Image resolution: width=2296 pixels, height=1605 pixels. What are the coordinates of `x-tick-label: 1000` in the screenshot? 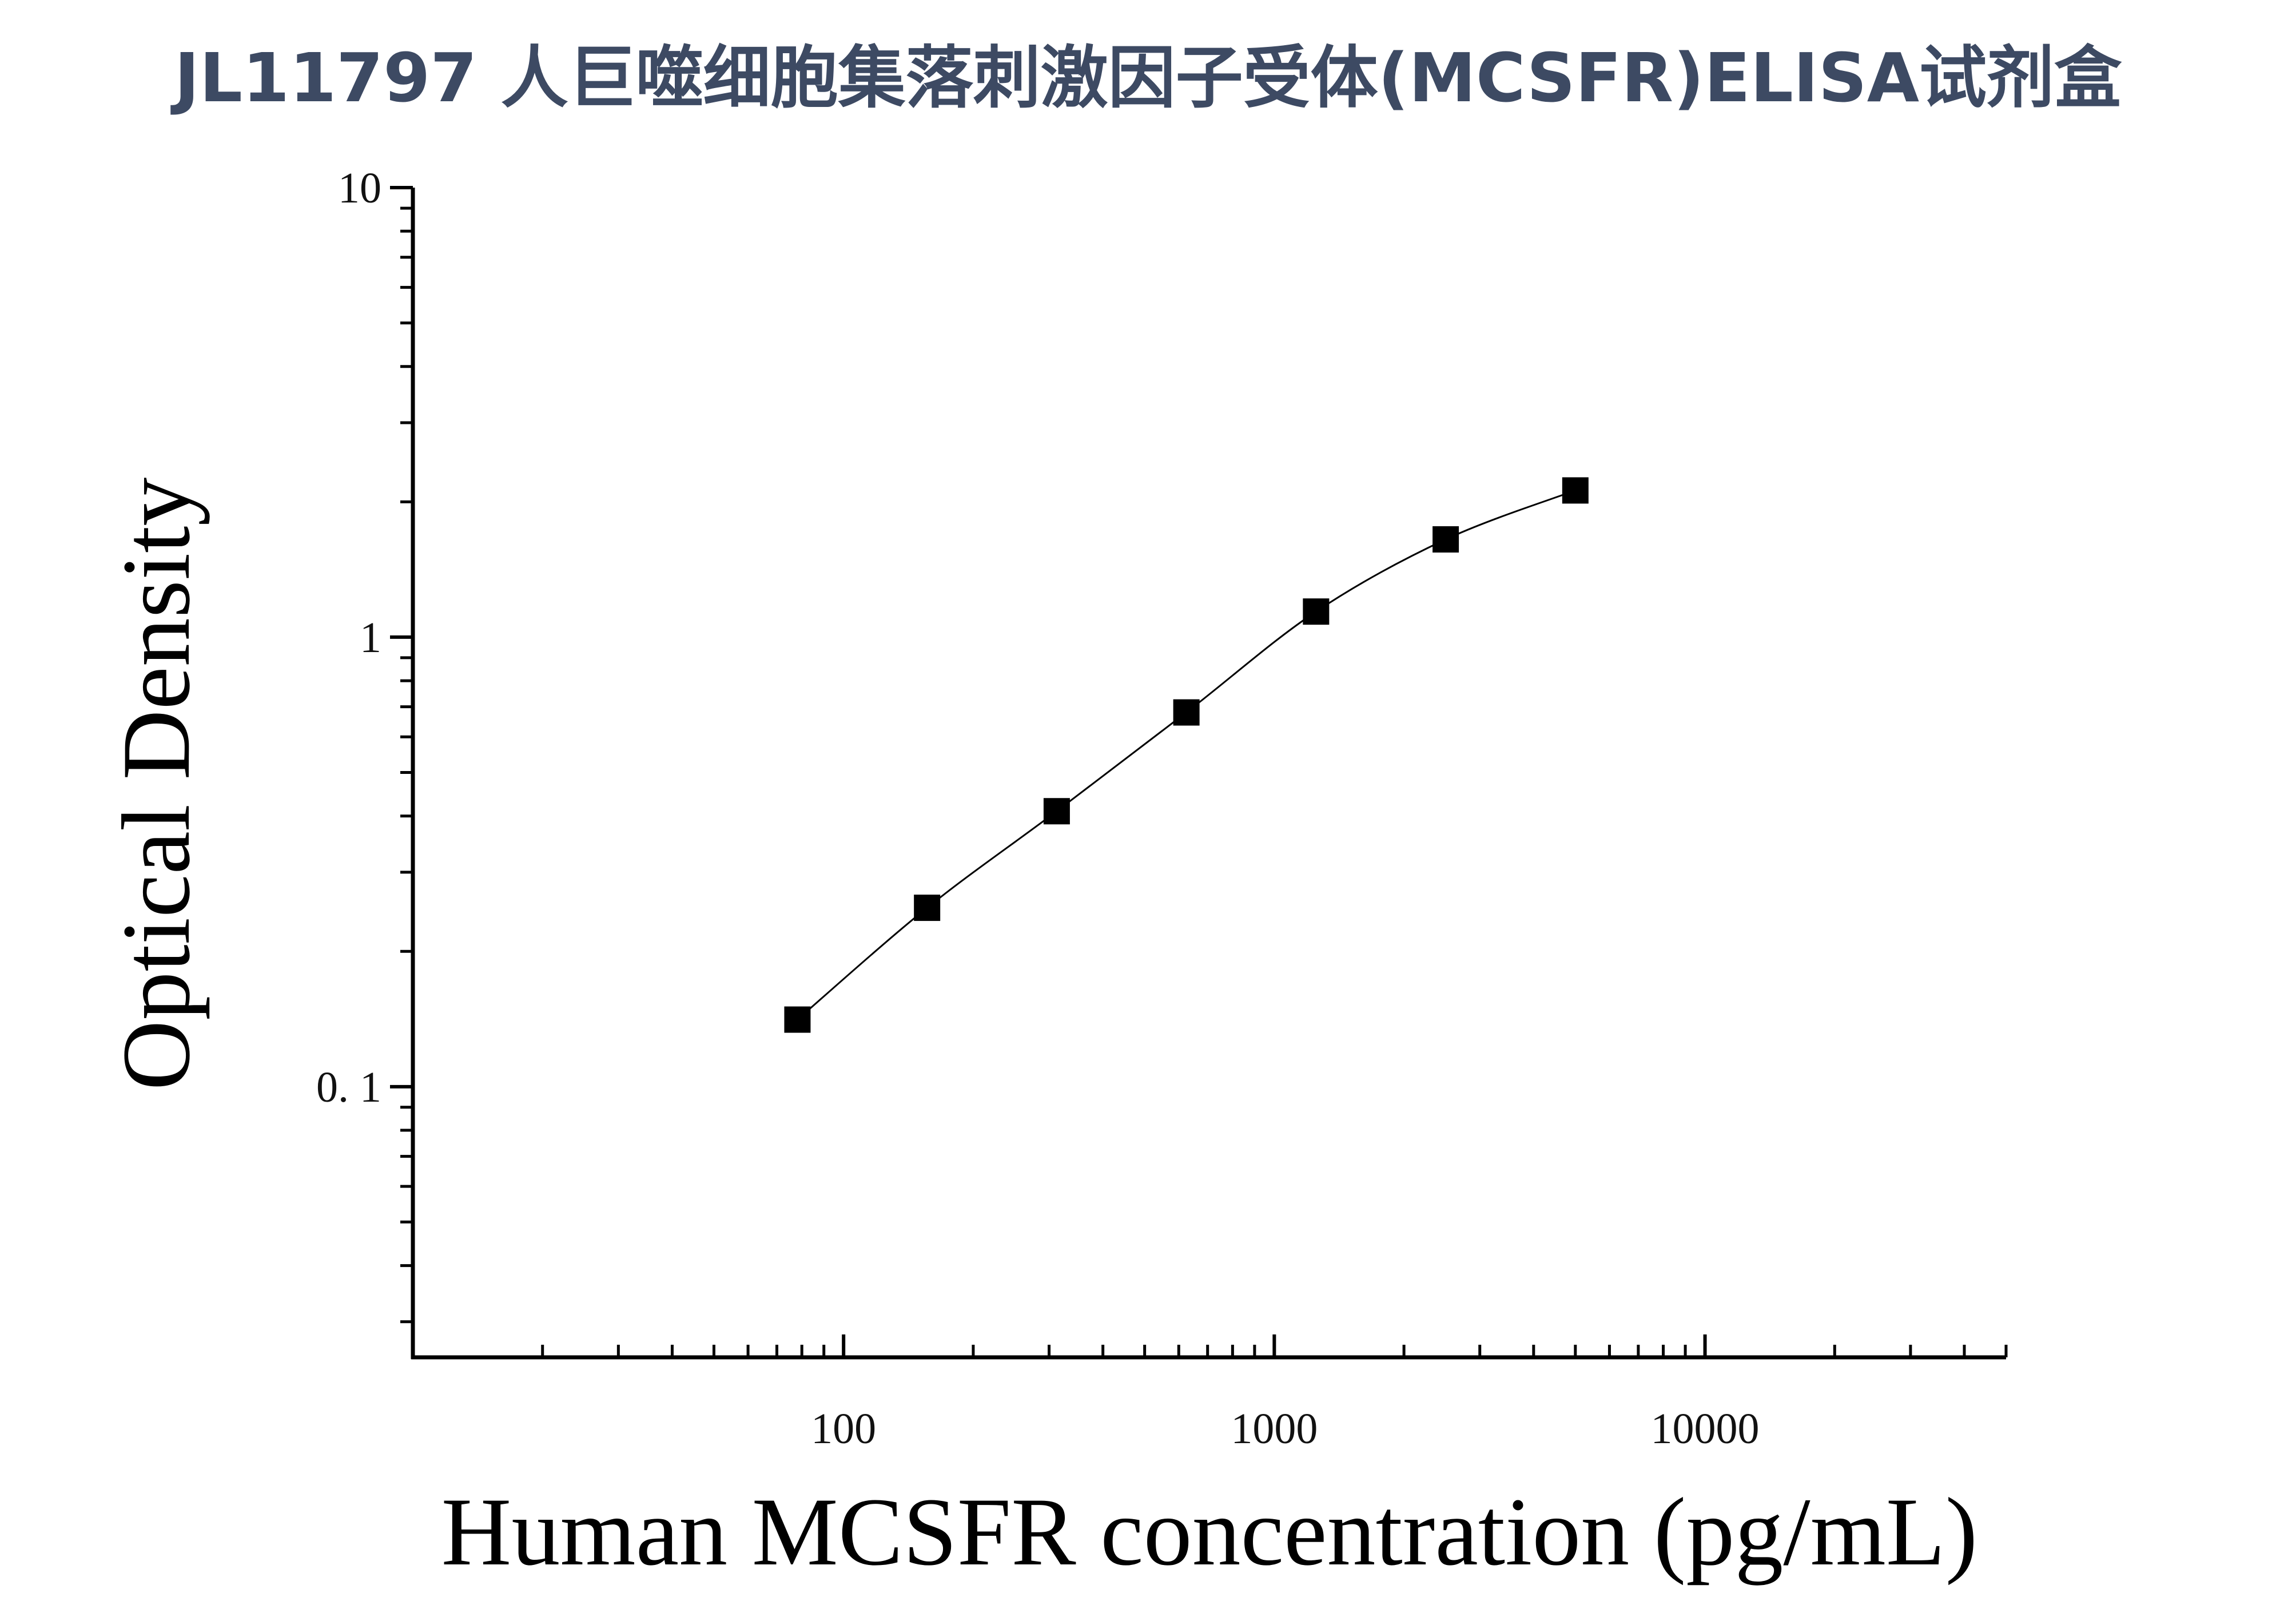 It's located at (1274, 1429).